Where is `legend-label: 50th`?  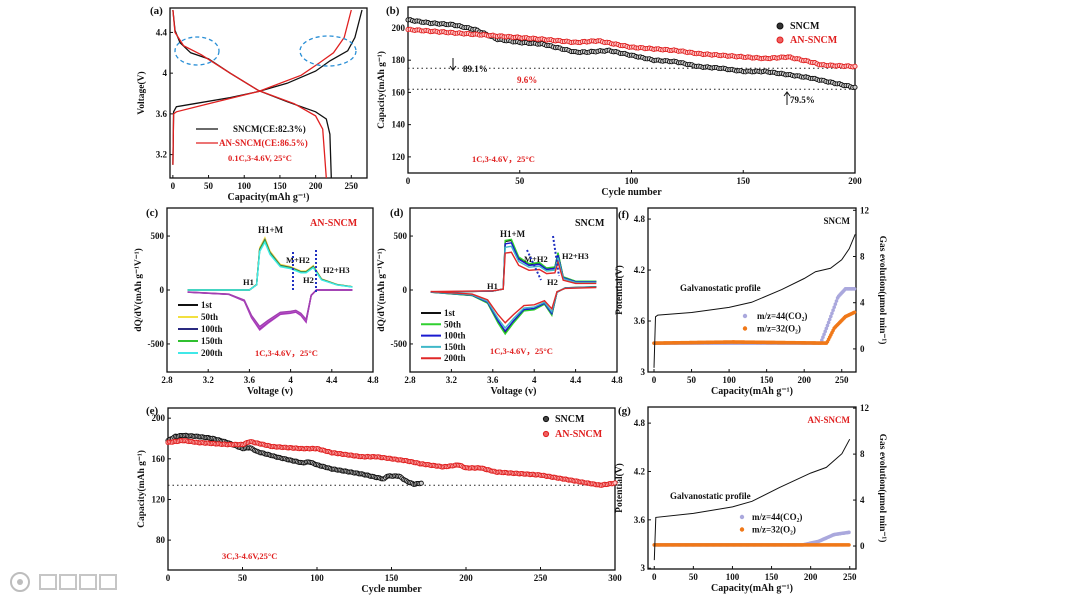
legend-label: 50th is located at coordinates (452, 324).